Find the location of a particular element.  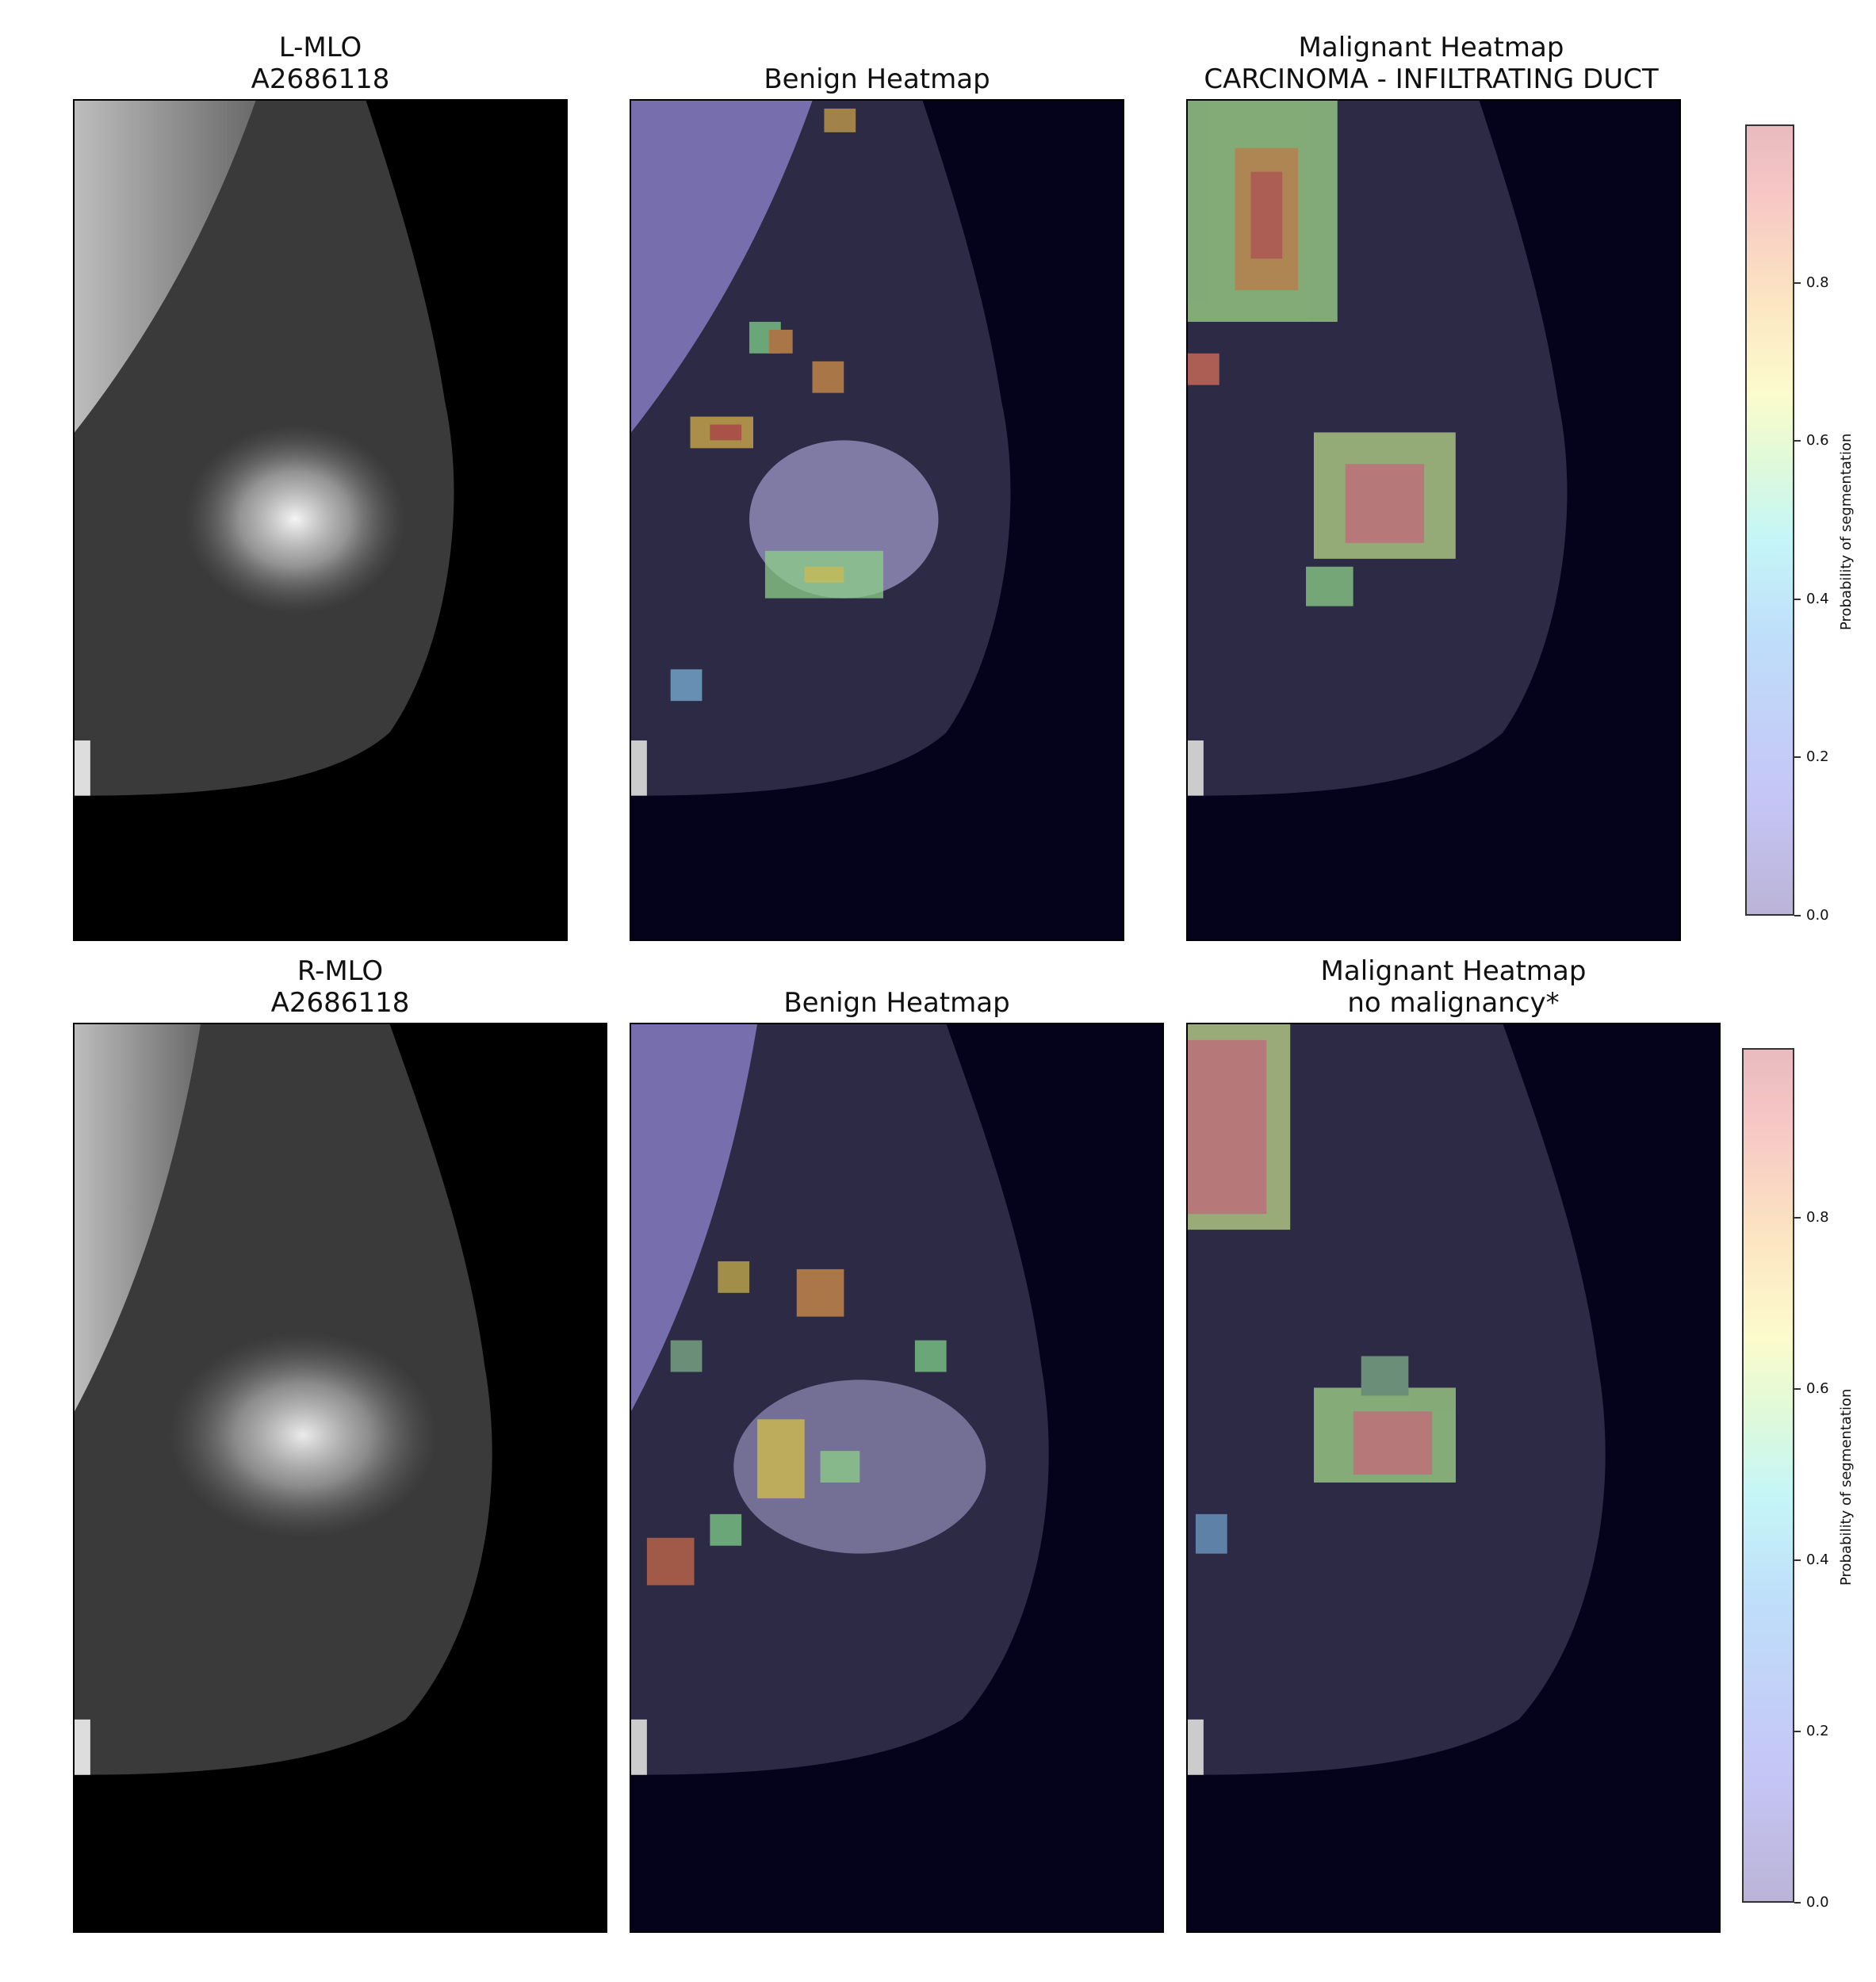

colorbar-2-tick-3: 0.6 is located at coordinates (1818, 1388).